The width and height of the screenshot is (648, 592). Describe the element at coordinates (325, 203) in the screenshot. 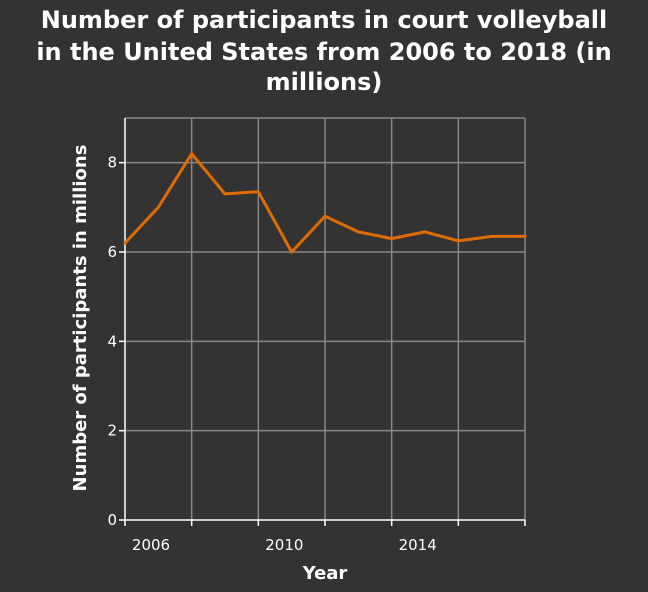

I see `data-series` at that location.